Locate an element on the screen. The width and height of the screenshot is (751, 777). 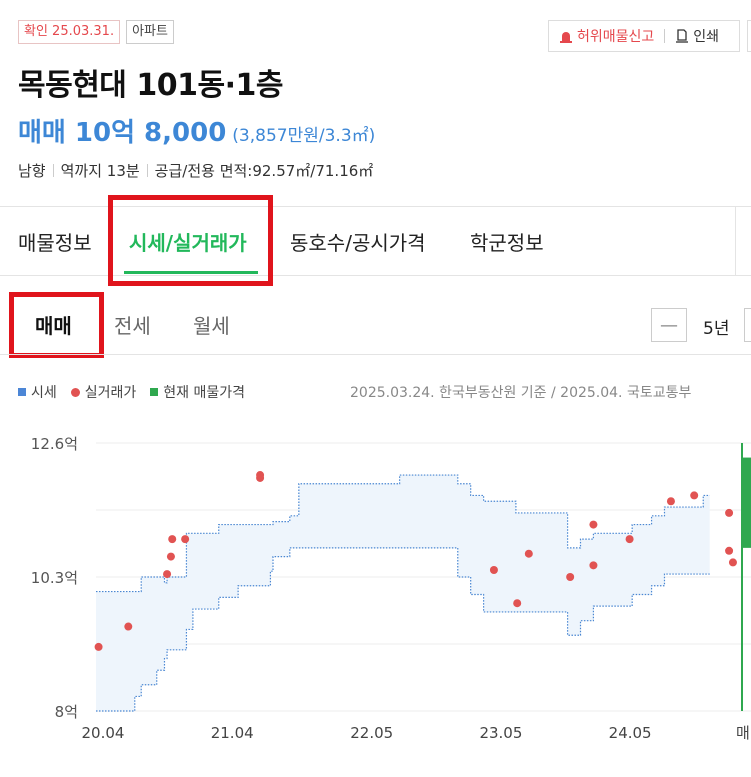
tab-listing-info: 매물정보 is located at coordinates (55, 242).